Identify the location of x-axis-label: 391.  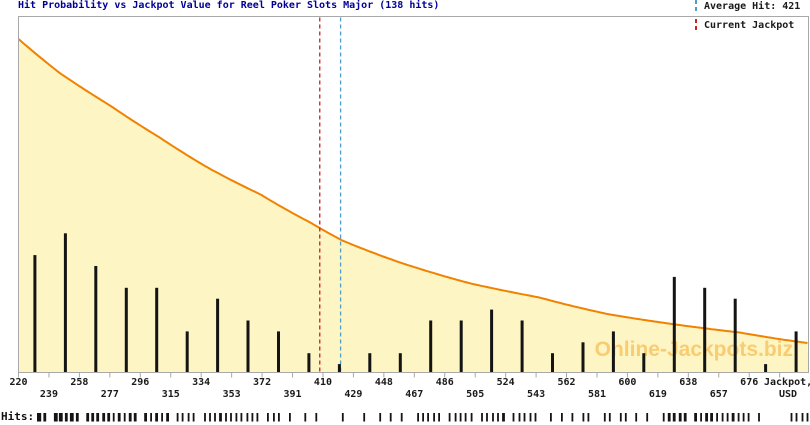
(292, 394).